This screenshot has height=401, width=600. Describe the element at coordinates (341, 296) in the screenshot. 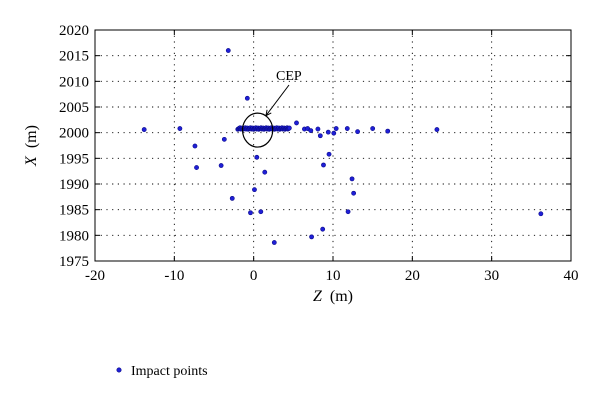

I see `x-axis-unit: (m)` at that location.